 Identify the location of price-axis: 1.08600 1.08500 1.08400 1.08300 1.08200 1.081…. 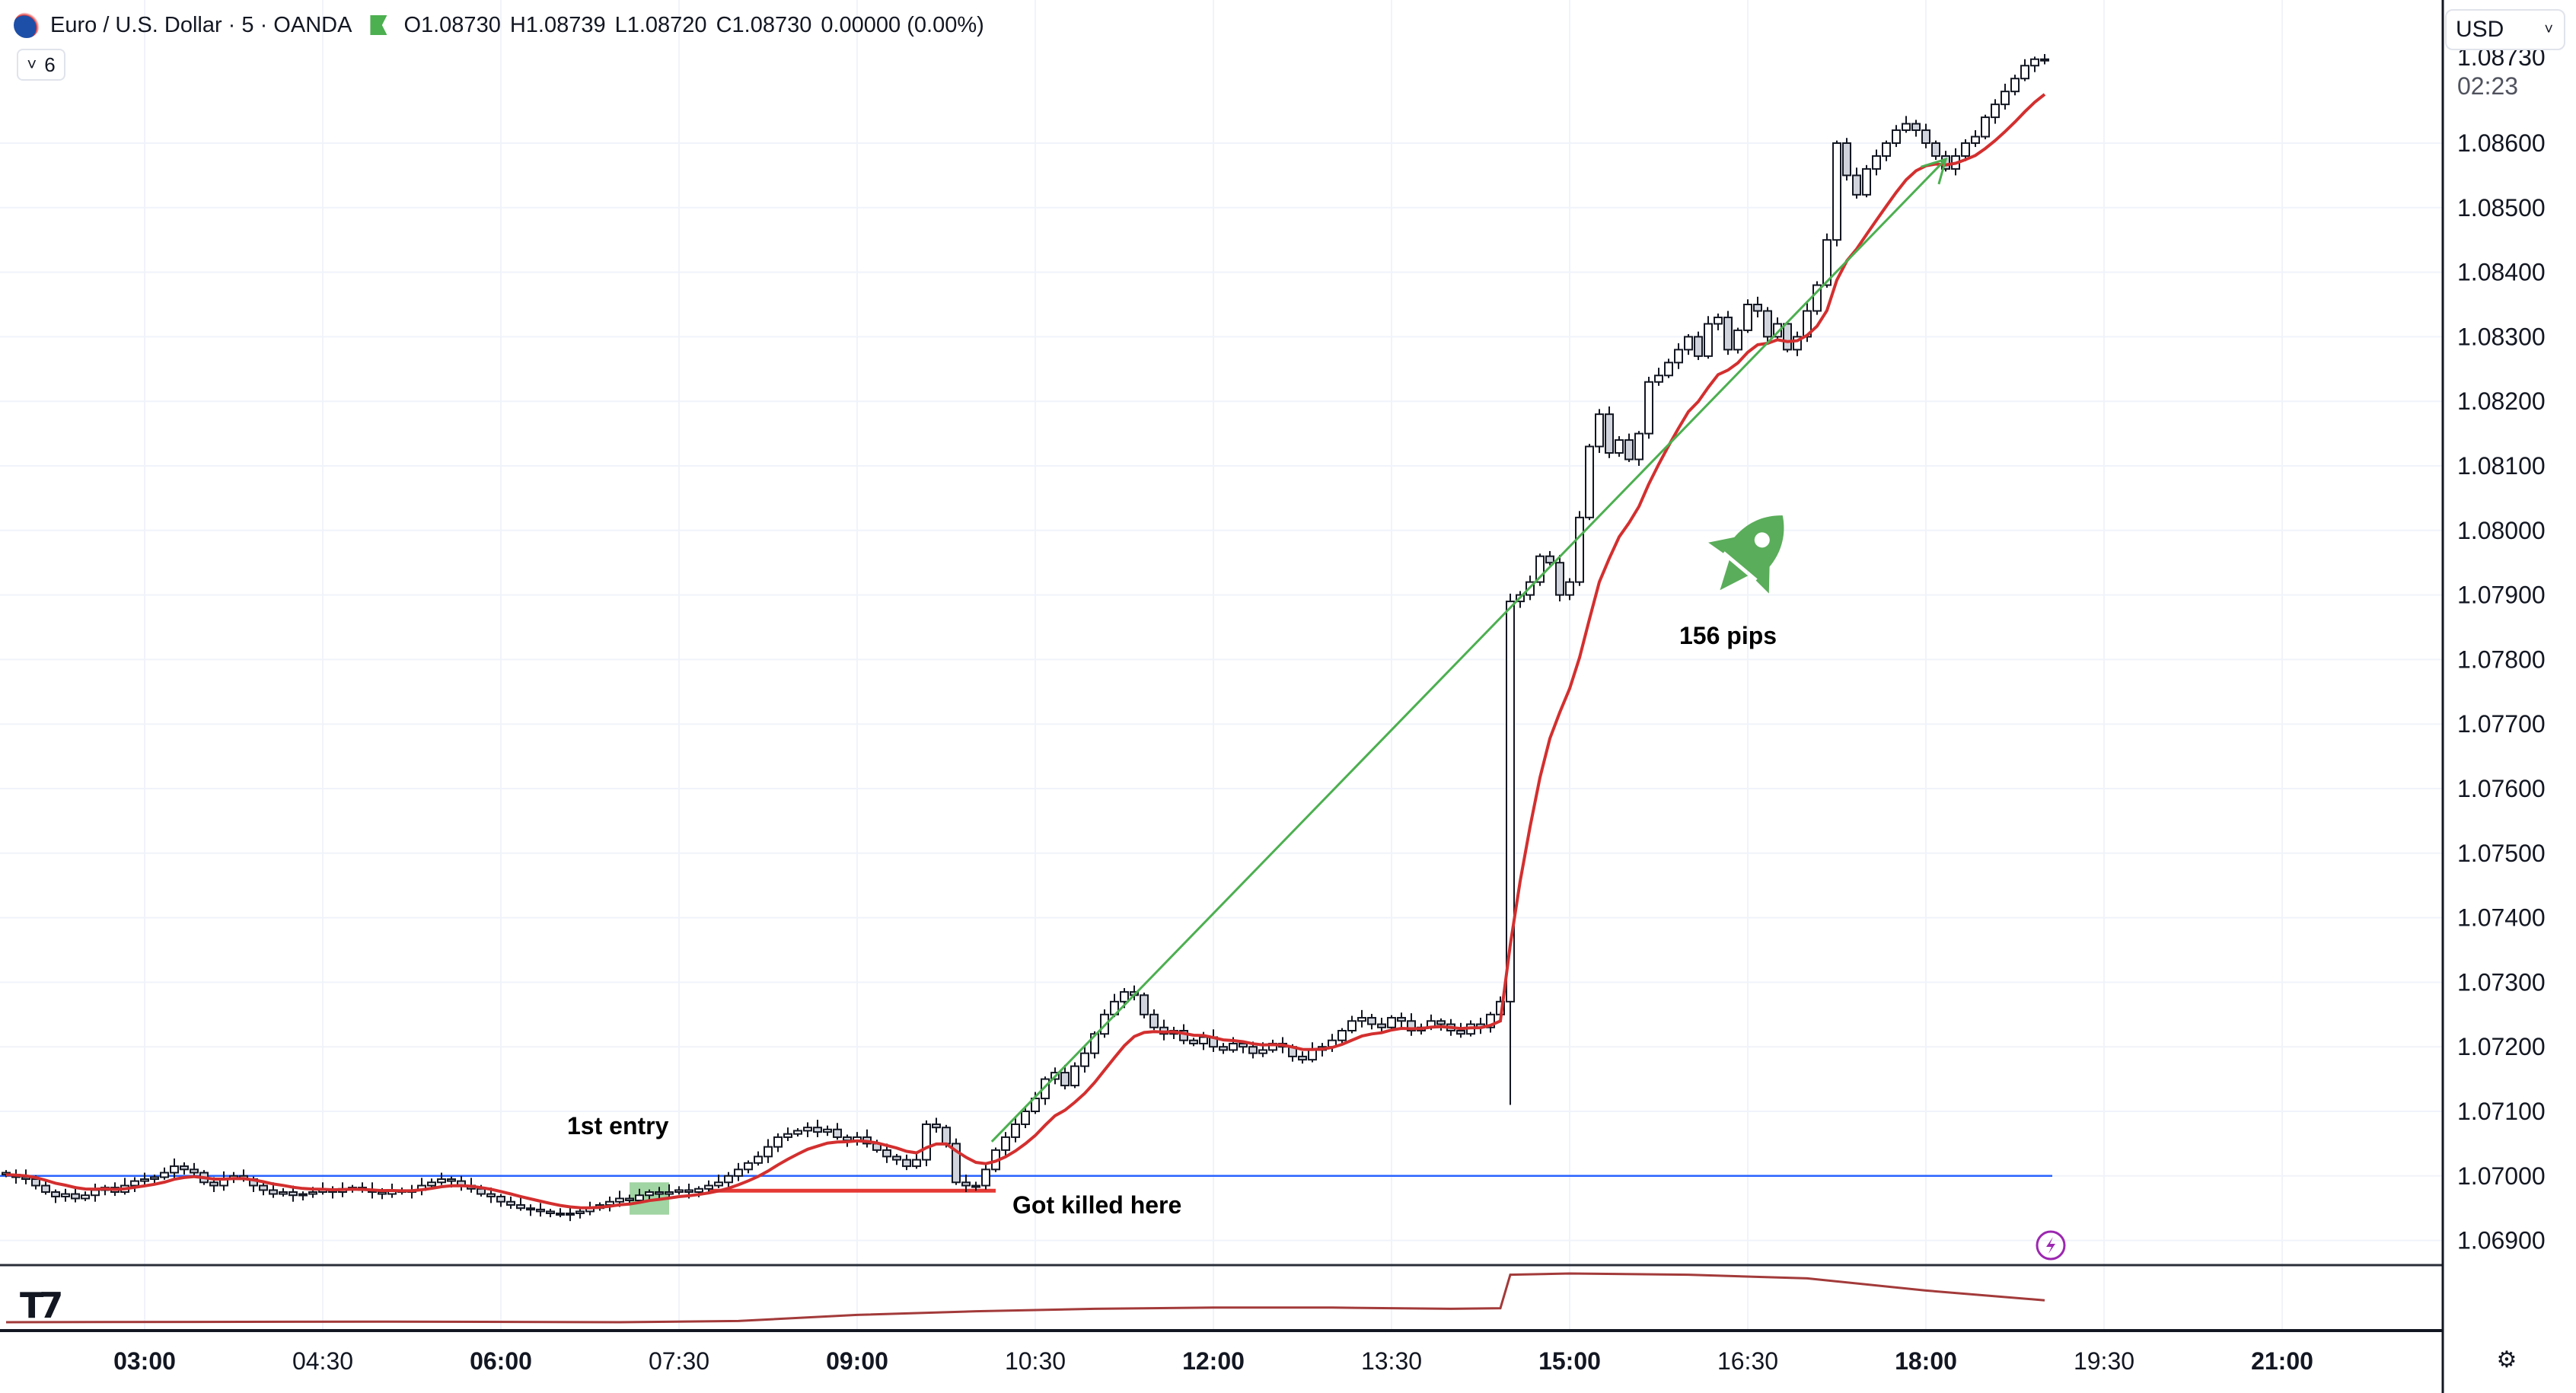
(2501, 691).